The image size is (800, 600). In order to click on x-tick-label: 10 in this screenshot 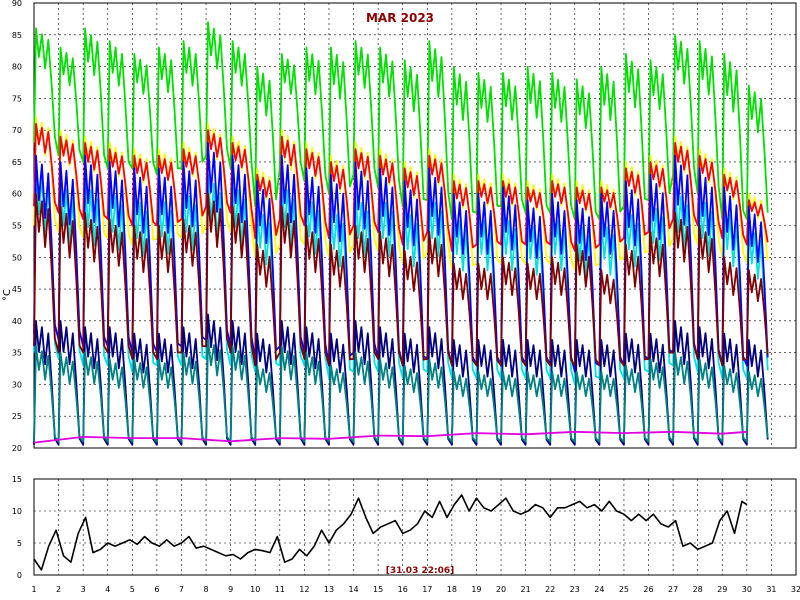, I will do `click(255, 589)`.